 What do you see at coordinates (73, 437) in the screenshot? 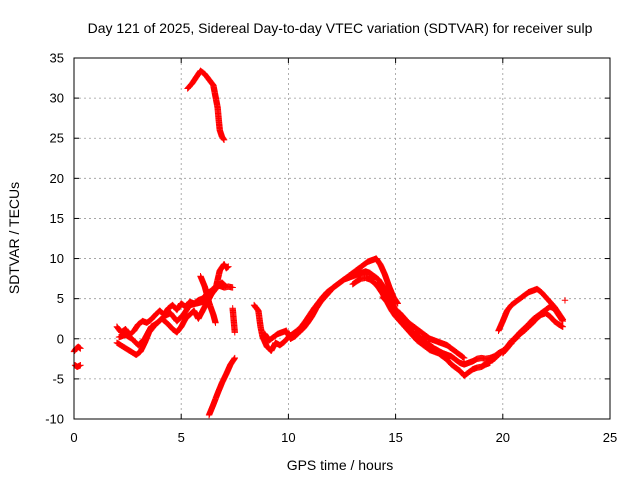
I see `x-tick-label: 0` at bounding box center [73, 437].